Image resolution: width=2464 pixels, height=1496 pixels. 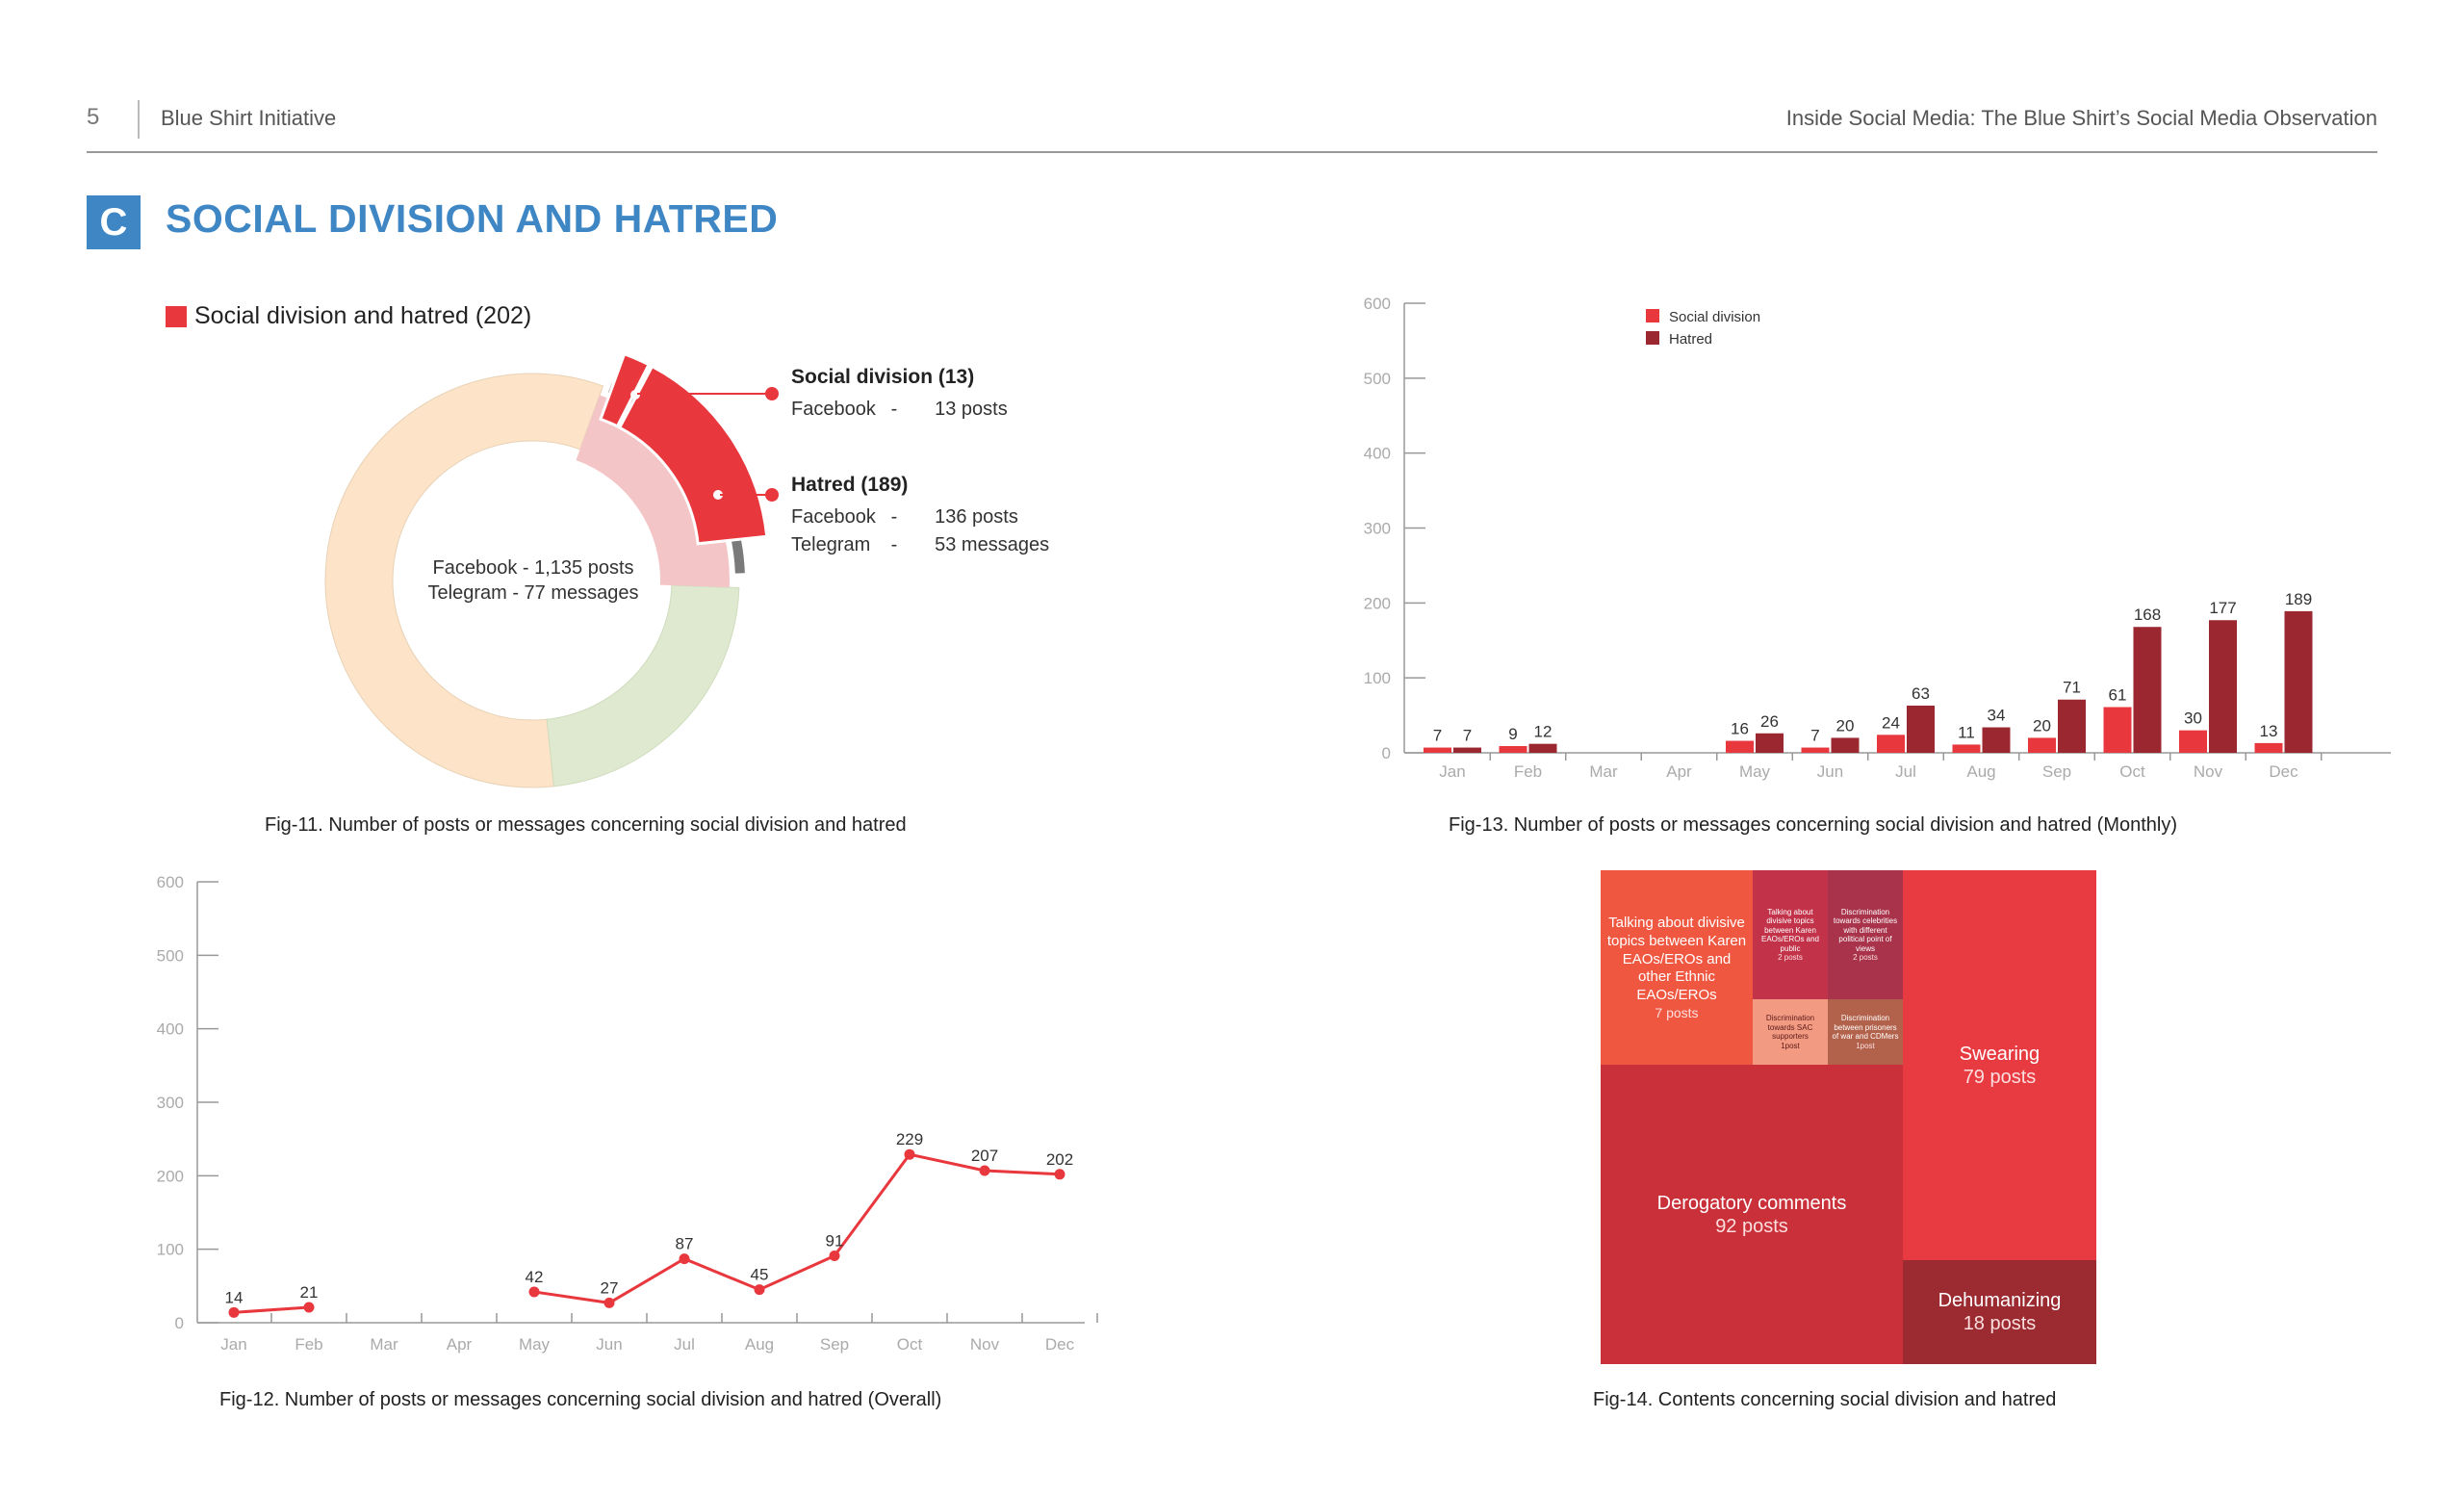 I want to click on fig13-data-label: 168, so click(x=2147, y=615).